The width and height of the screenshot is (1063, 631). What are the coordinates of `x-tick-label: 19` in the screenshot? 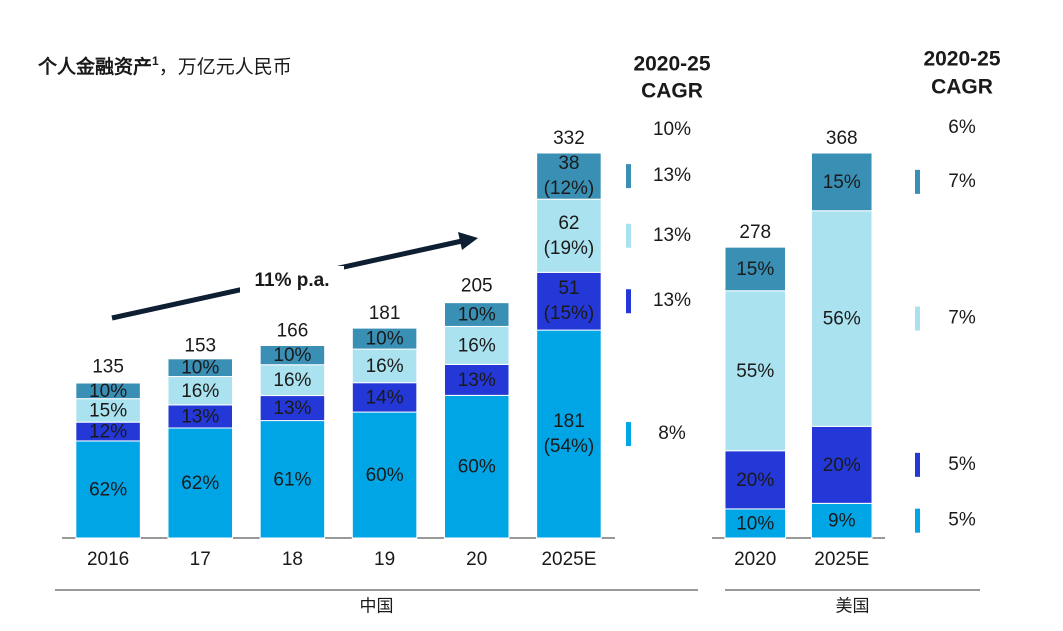 It's located at (384, 559).